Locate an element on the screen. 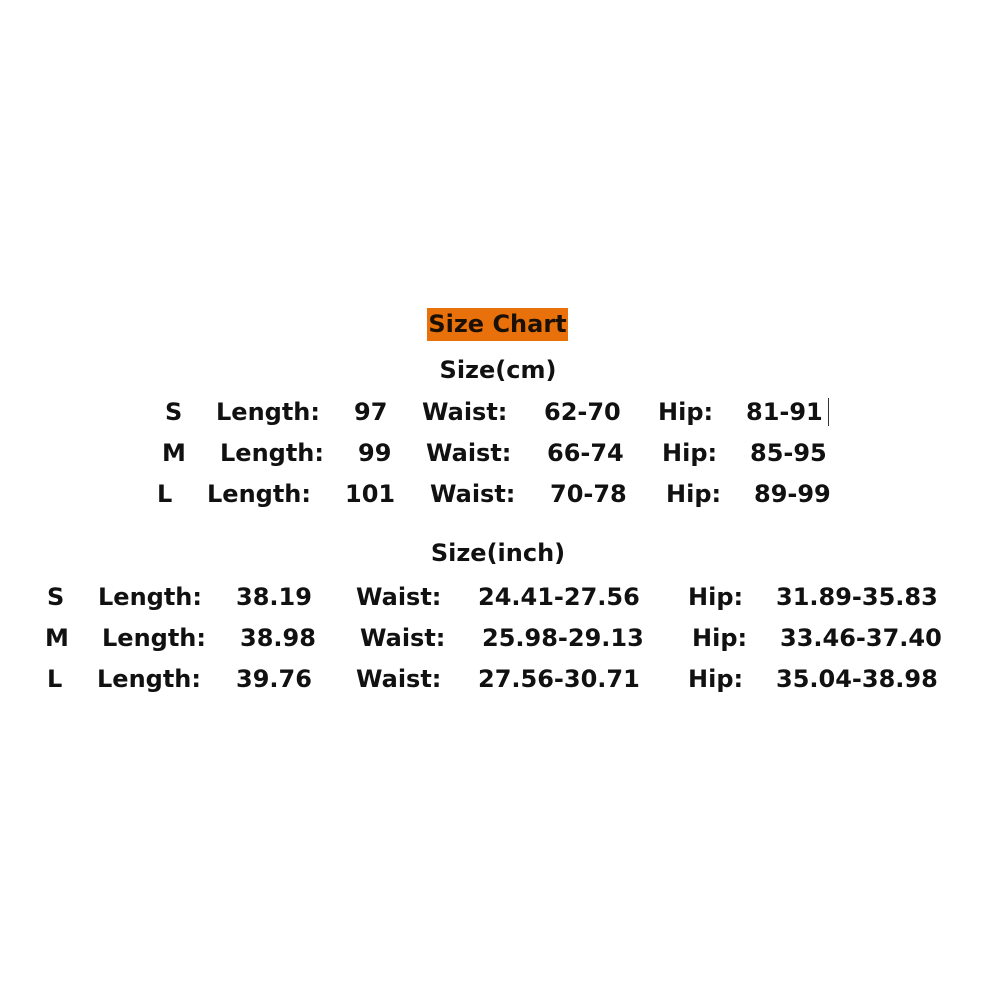 This screenshot has height=1000, width=1000. waist: 25.98-29.13 is located at coordinates (563, 638).